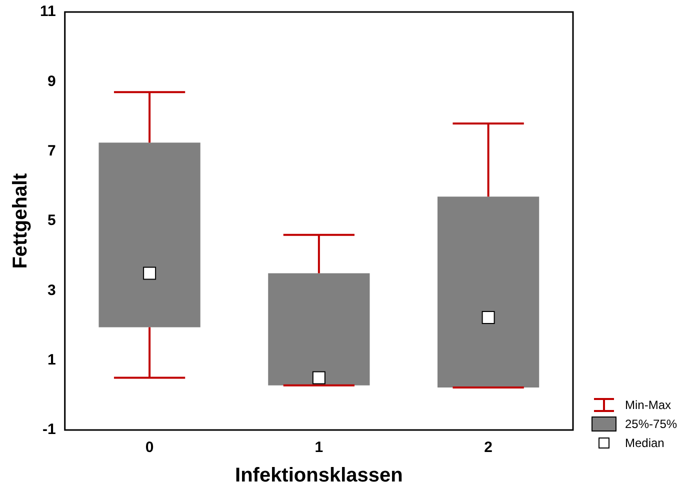 The height and width of the screenshot is (497, 693). What do you see at coordinates (644, 443) in the screenshot?
I see `text: Median` at bounding box center [644, 443].